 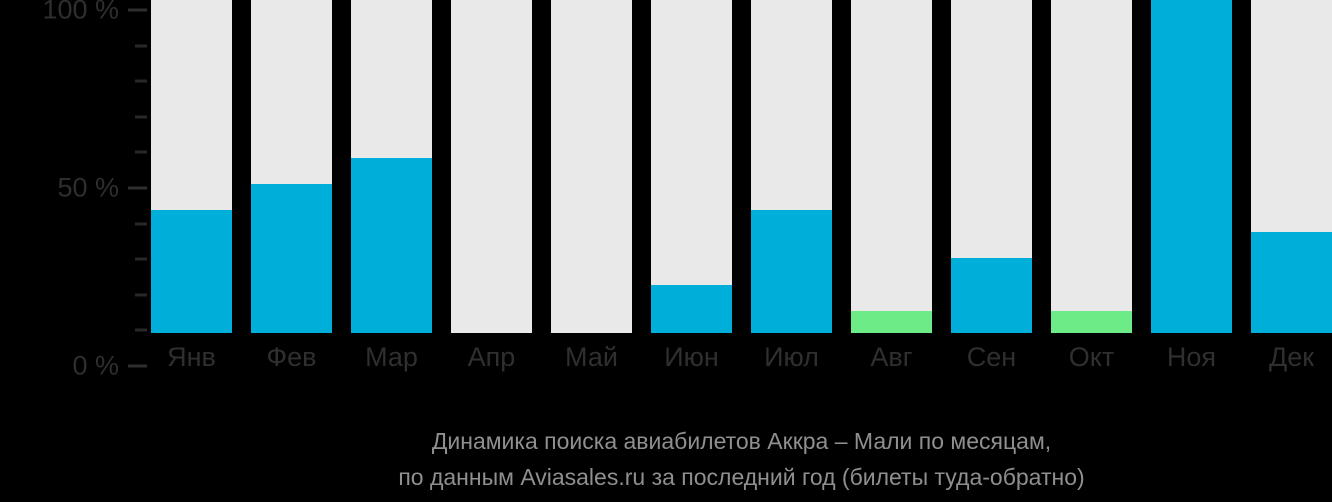 I want to click on x-tick-label: Июн, so click(x=691, y=357).